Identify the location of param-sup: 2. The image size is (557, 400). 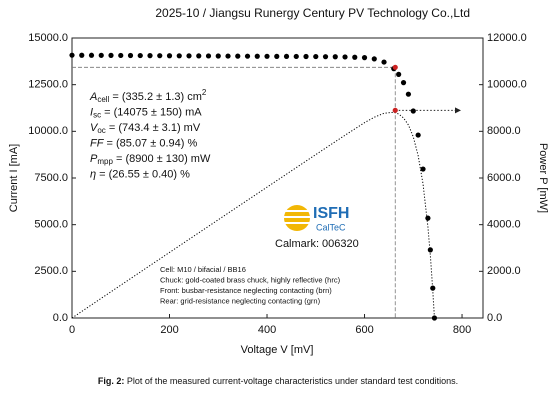
(204, 92).